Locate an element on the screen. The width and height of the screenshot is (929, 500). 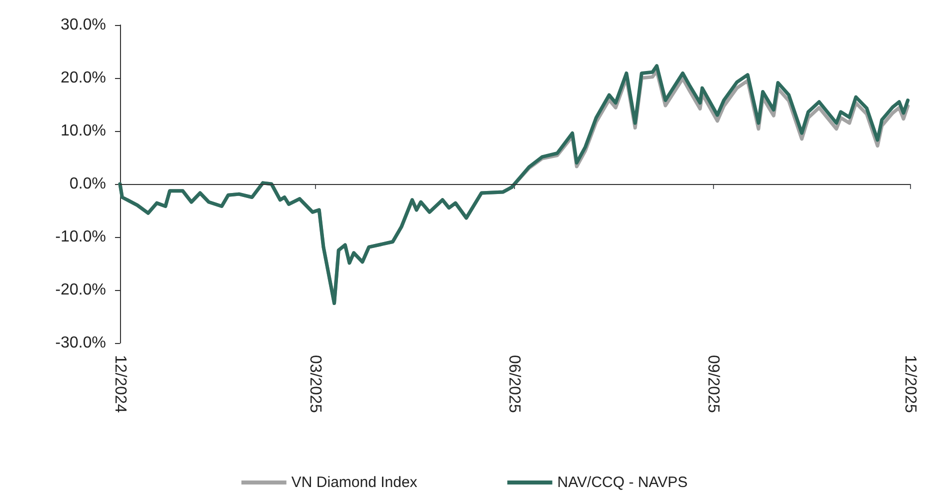
x-tick-label: 12/2024 is located at coordinates (120, 384).